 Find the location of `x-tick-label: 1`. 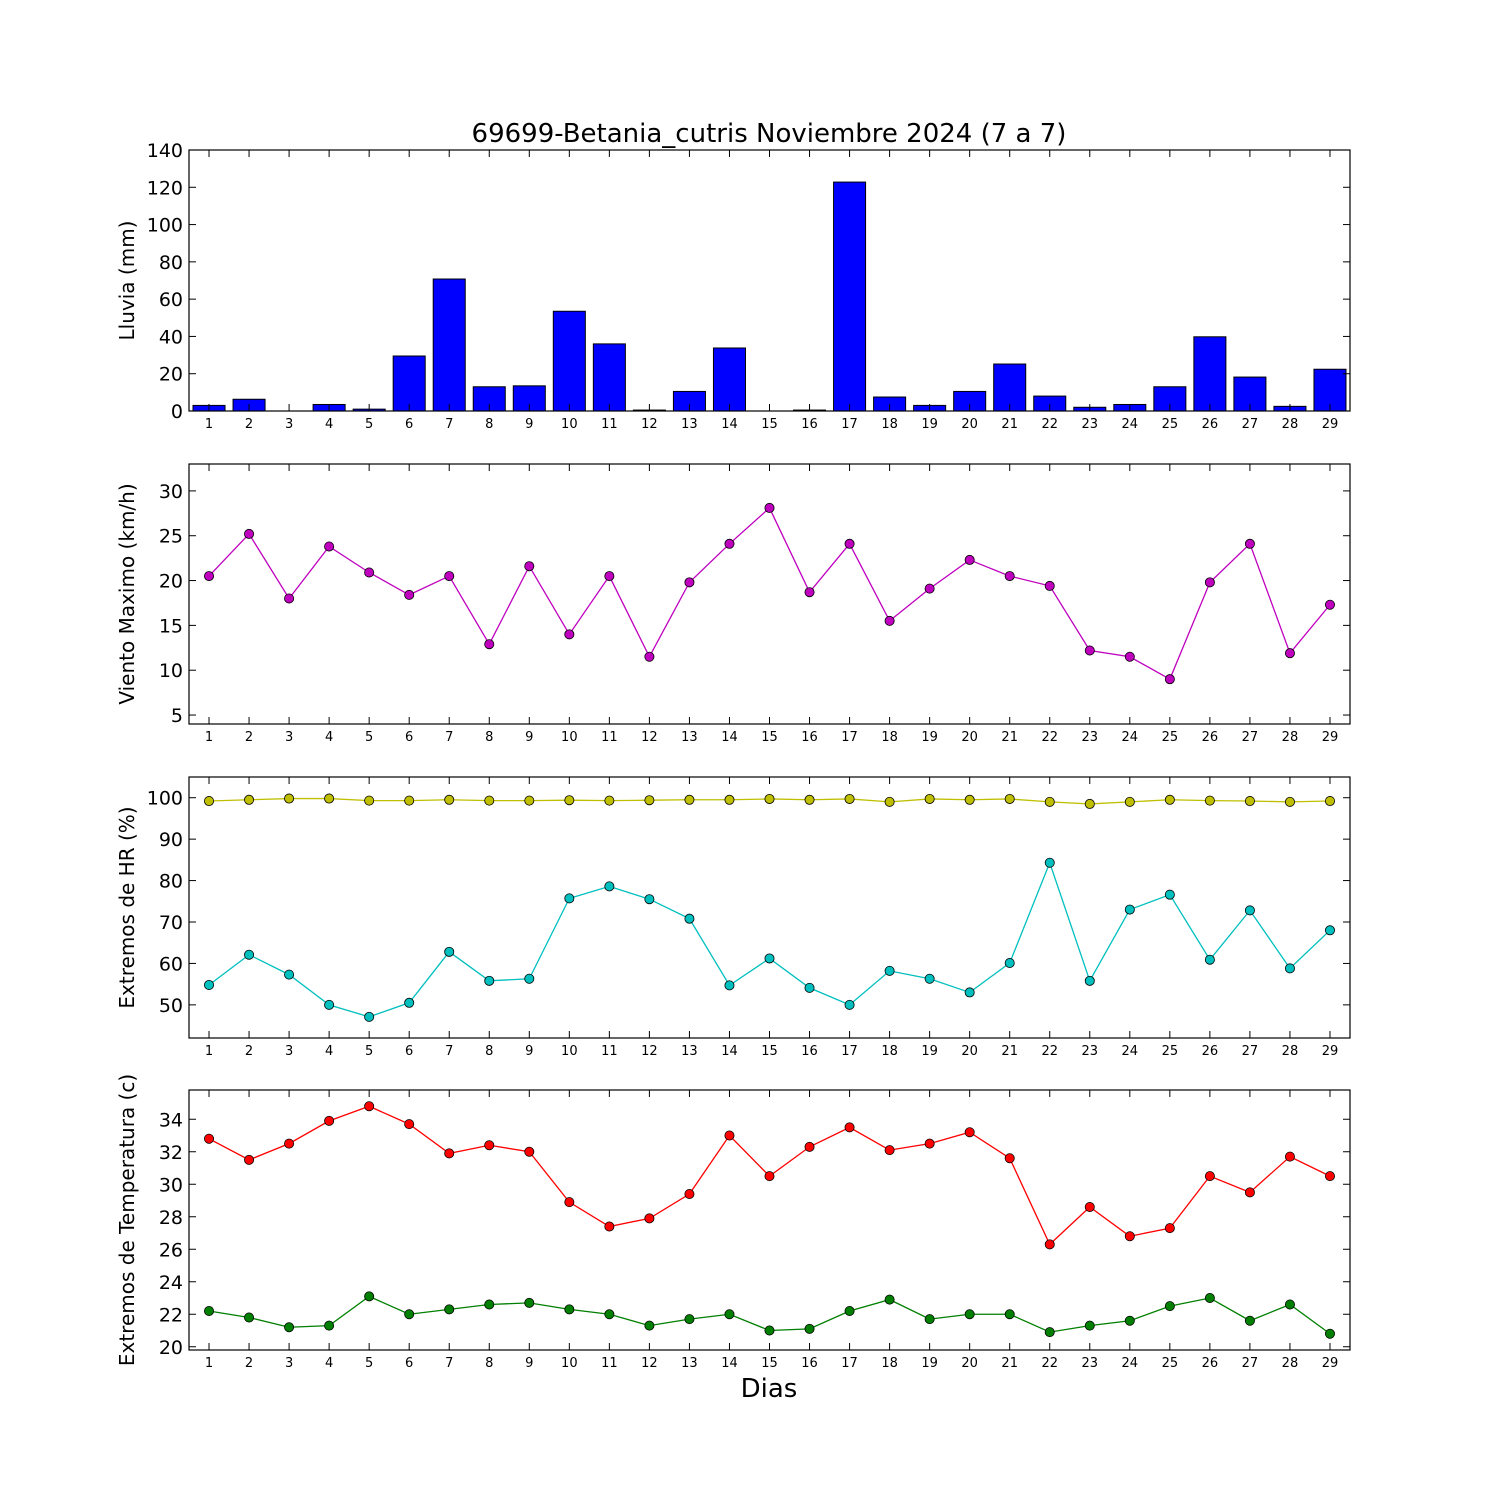

x-tick-label: 1 is located at coordinates (209, 1051).